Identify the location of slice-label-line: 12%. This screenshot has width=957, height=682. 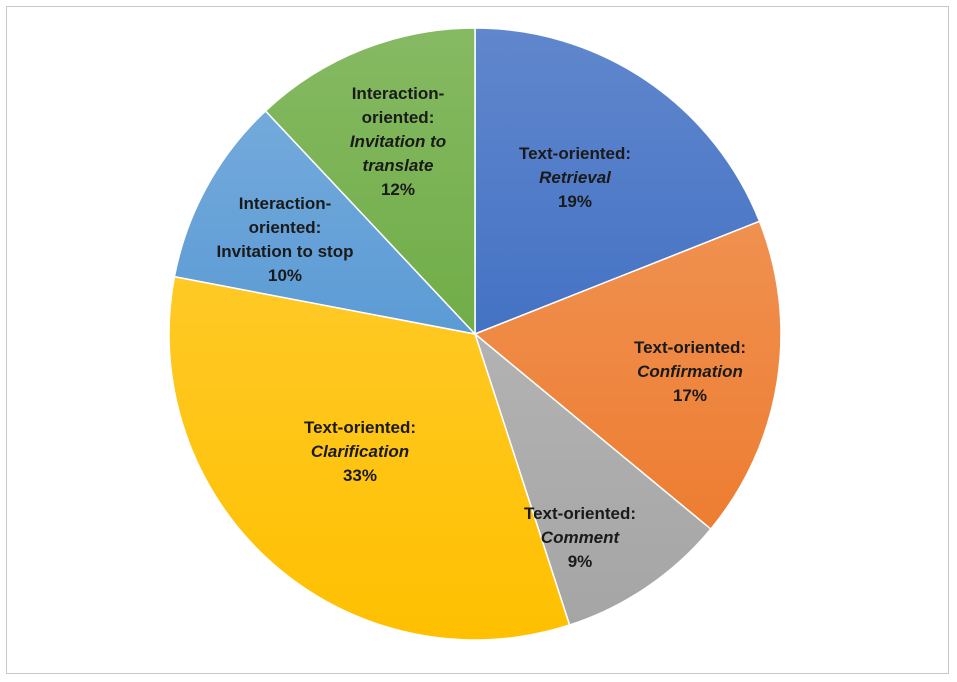
(398, 189).